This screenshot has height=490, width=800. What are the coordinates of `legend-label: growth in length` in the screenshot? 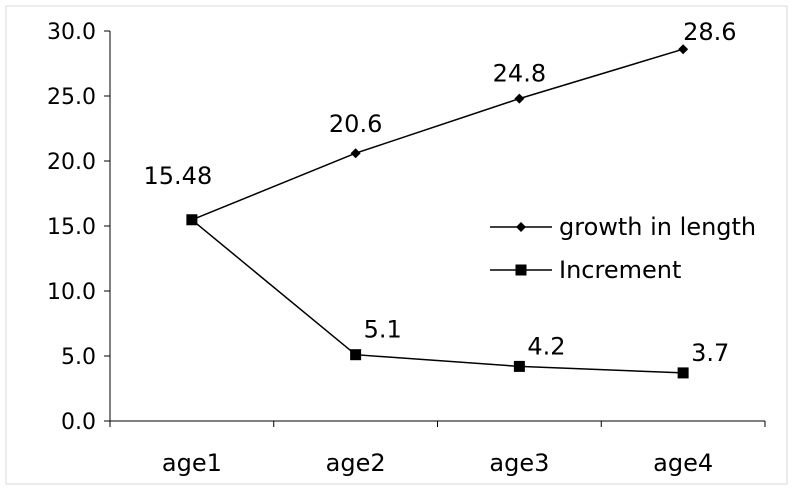 It's located at (657, 227).